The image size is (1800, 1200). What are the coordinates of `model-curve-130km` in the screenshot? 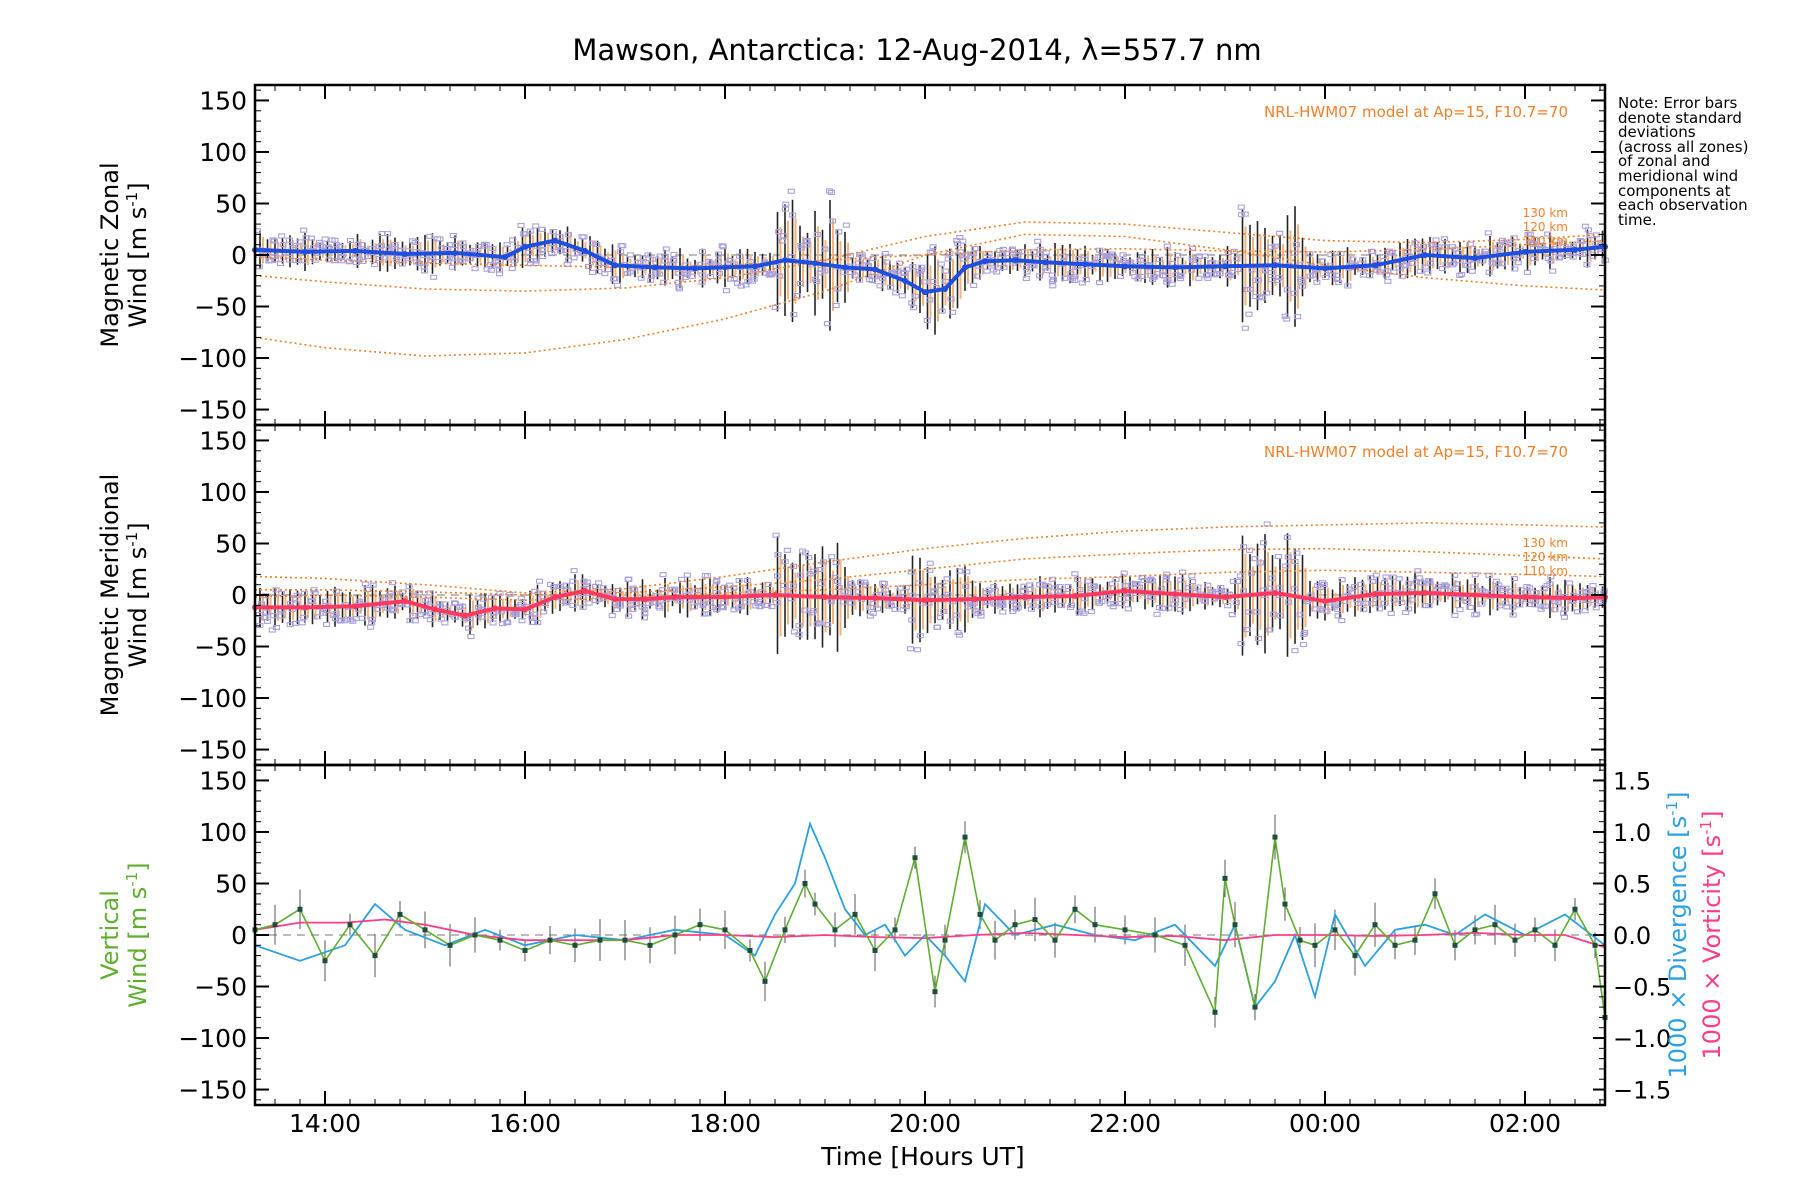 It's located at (930, 558).